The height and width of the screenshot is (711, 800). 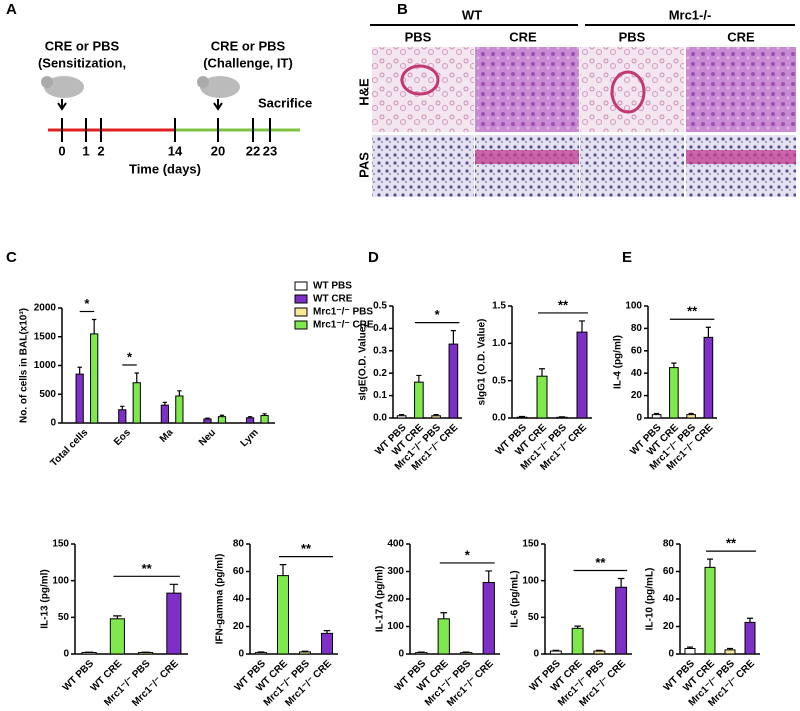 I want to click on day-label: 22, so click(x=253, y=150).